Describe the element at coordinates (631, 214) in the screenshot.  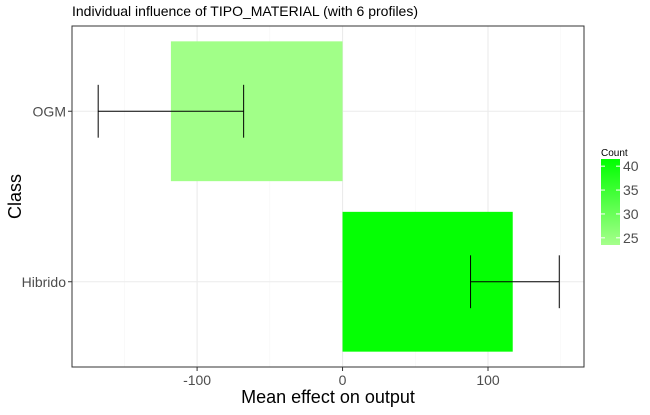
I see `legend-tick-label: 30` at that location.